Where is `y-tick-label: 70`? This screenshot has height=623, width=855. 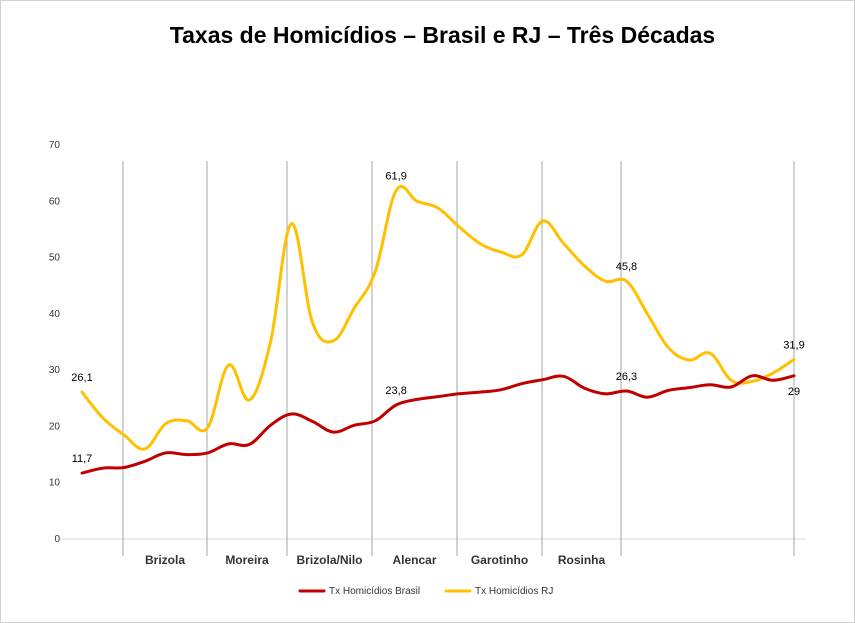 y-tick-label: 70 is located at coordinates (55, 145).